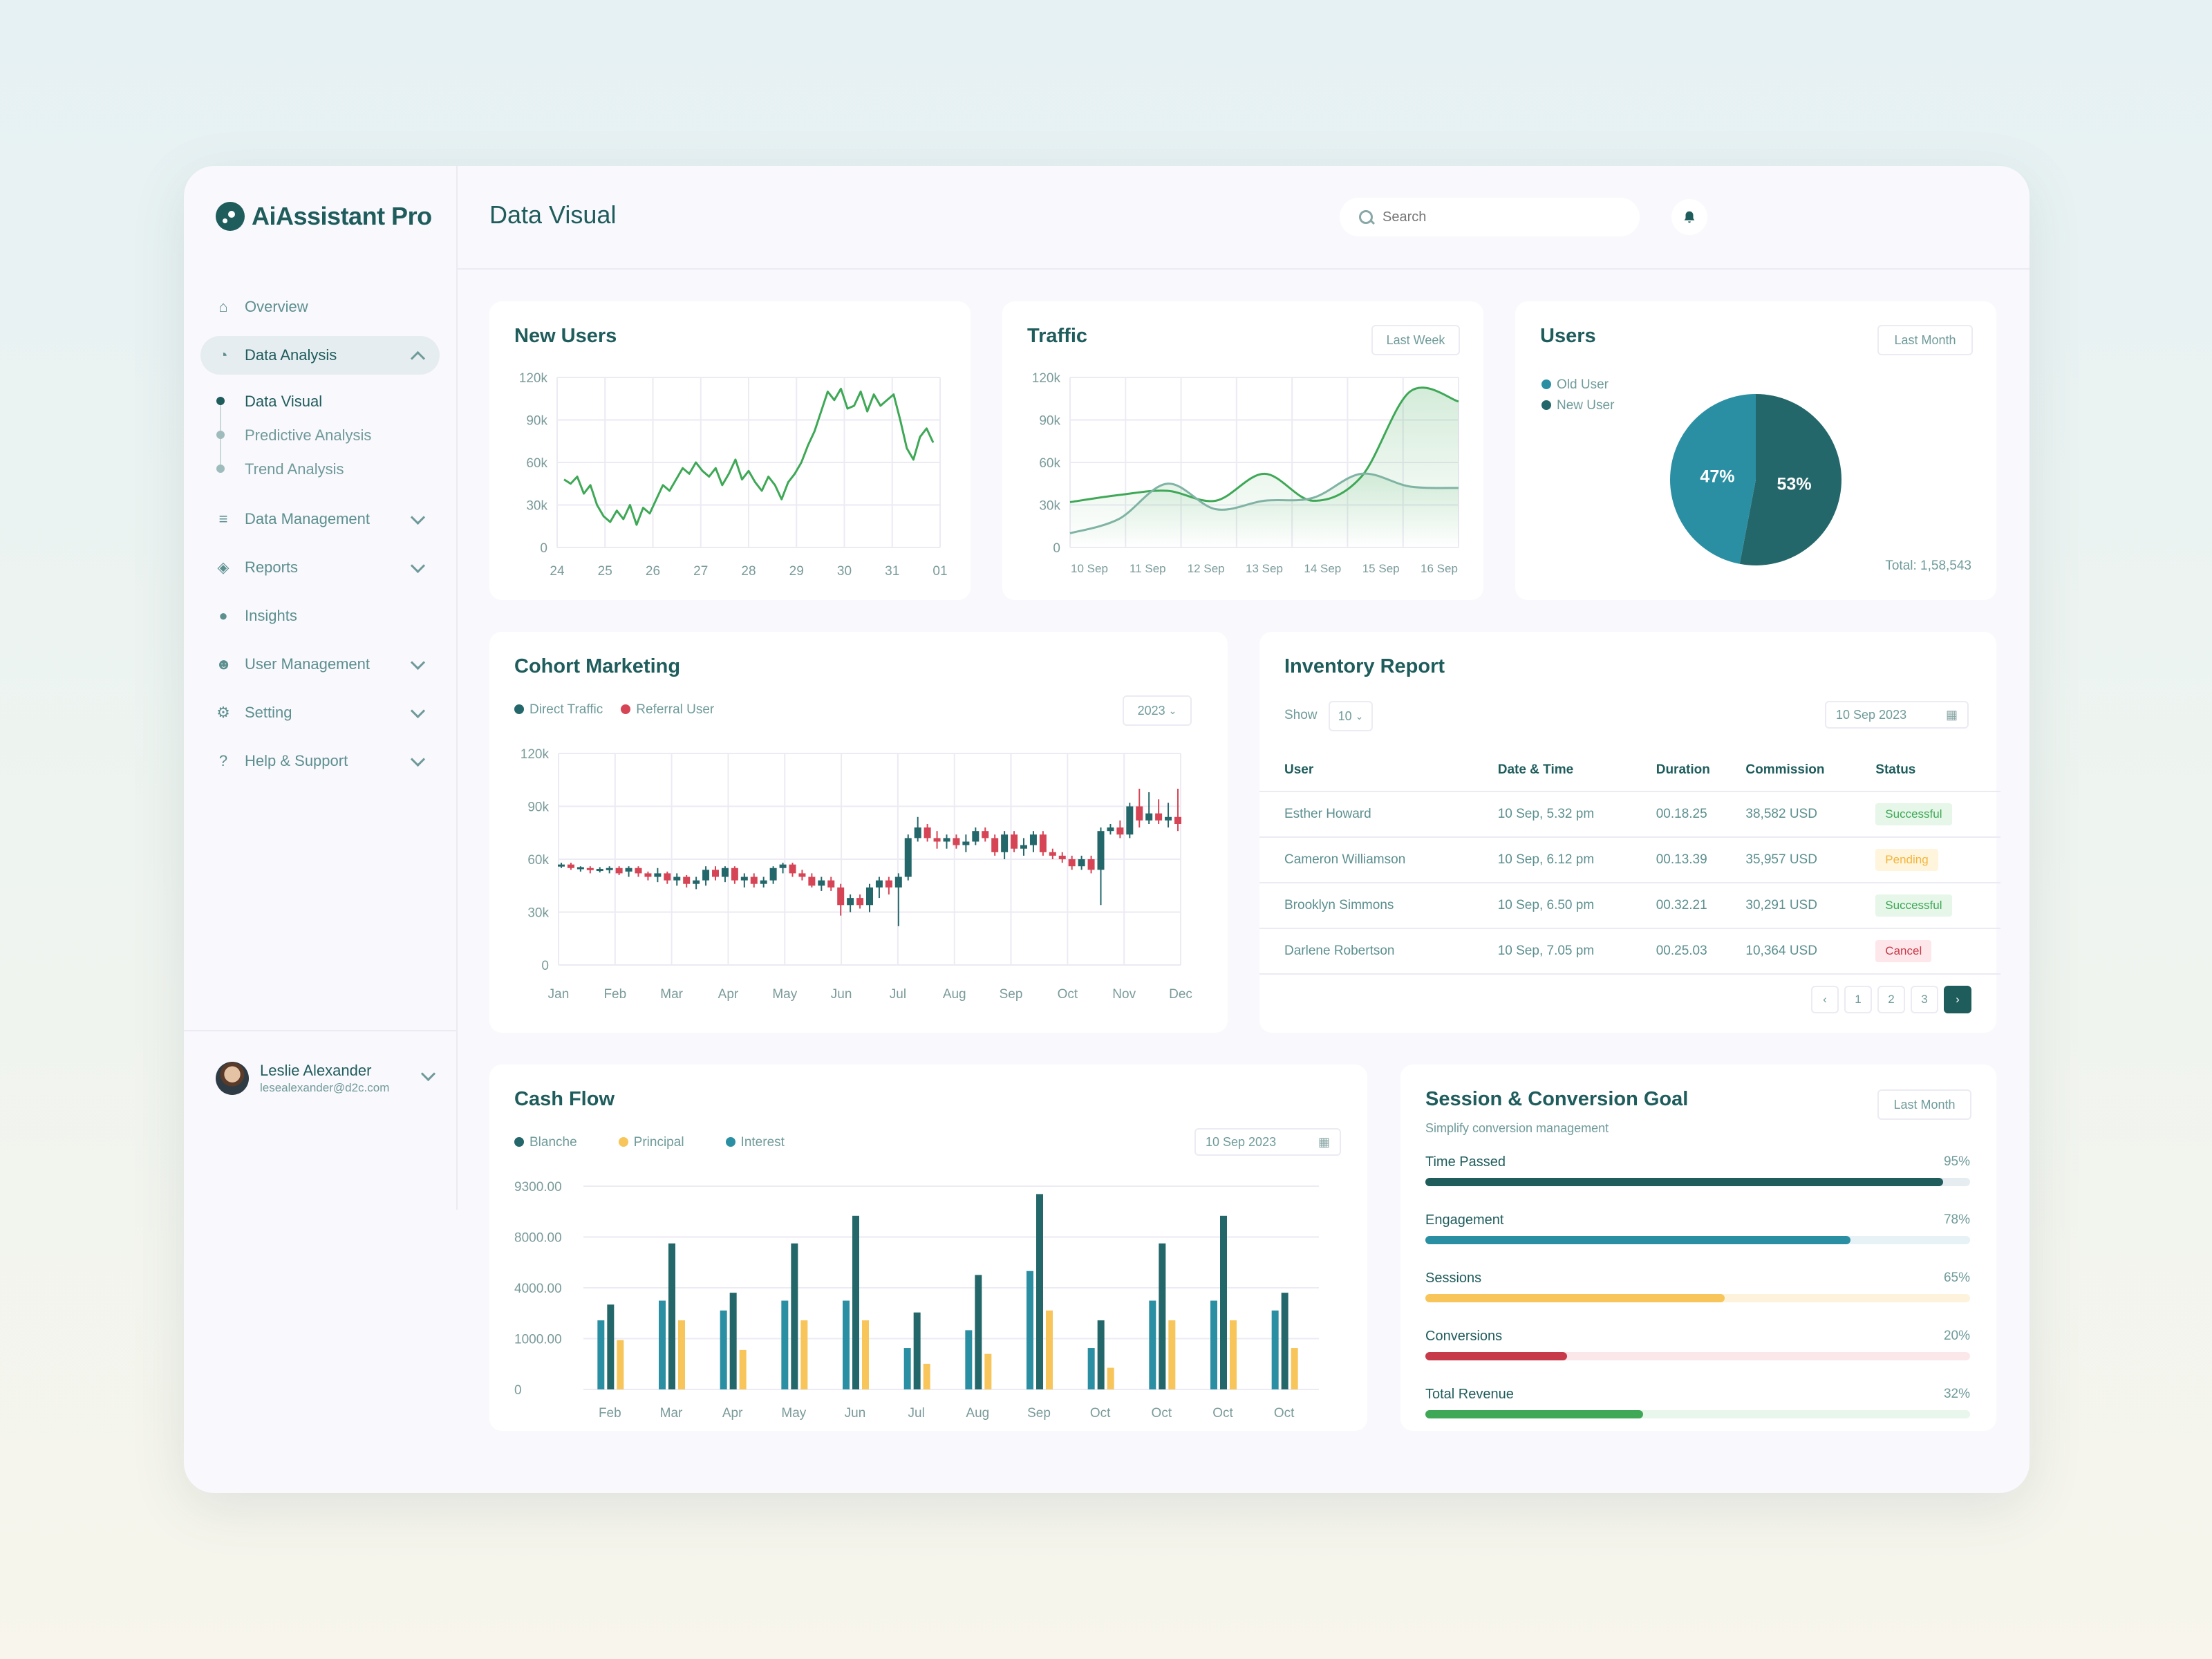 This screenshot has height=1659, width=2212. I want to click on x-tick-label: Apr, so click(728, 995).